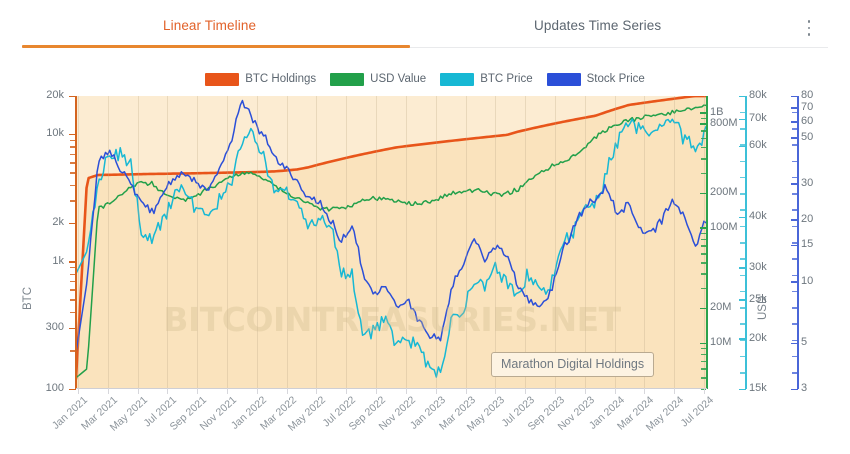 The image size is (850, 454). What do you see at coordinates (804, 342) in the screenshot?
I see `axis-label-stock_price: 5` at bounding box center [804, 342].